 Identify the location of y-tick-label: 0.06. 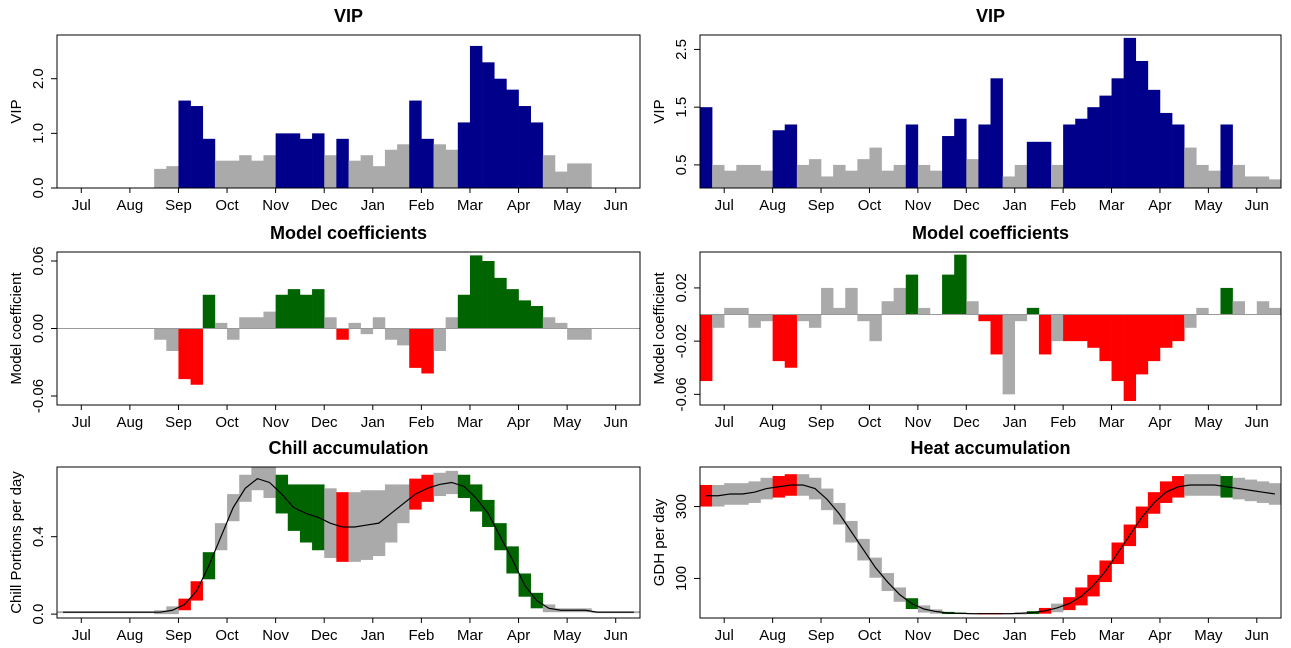
(38, 260).